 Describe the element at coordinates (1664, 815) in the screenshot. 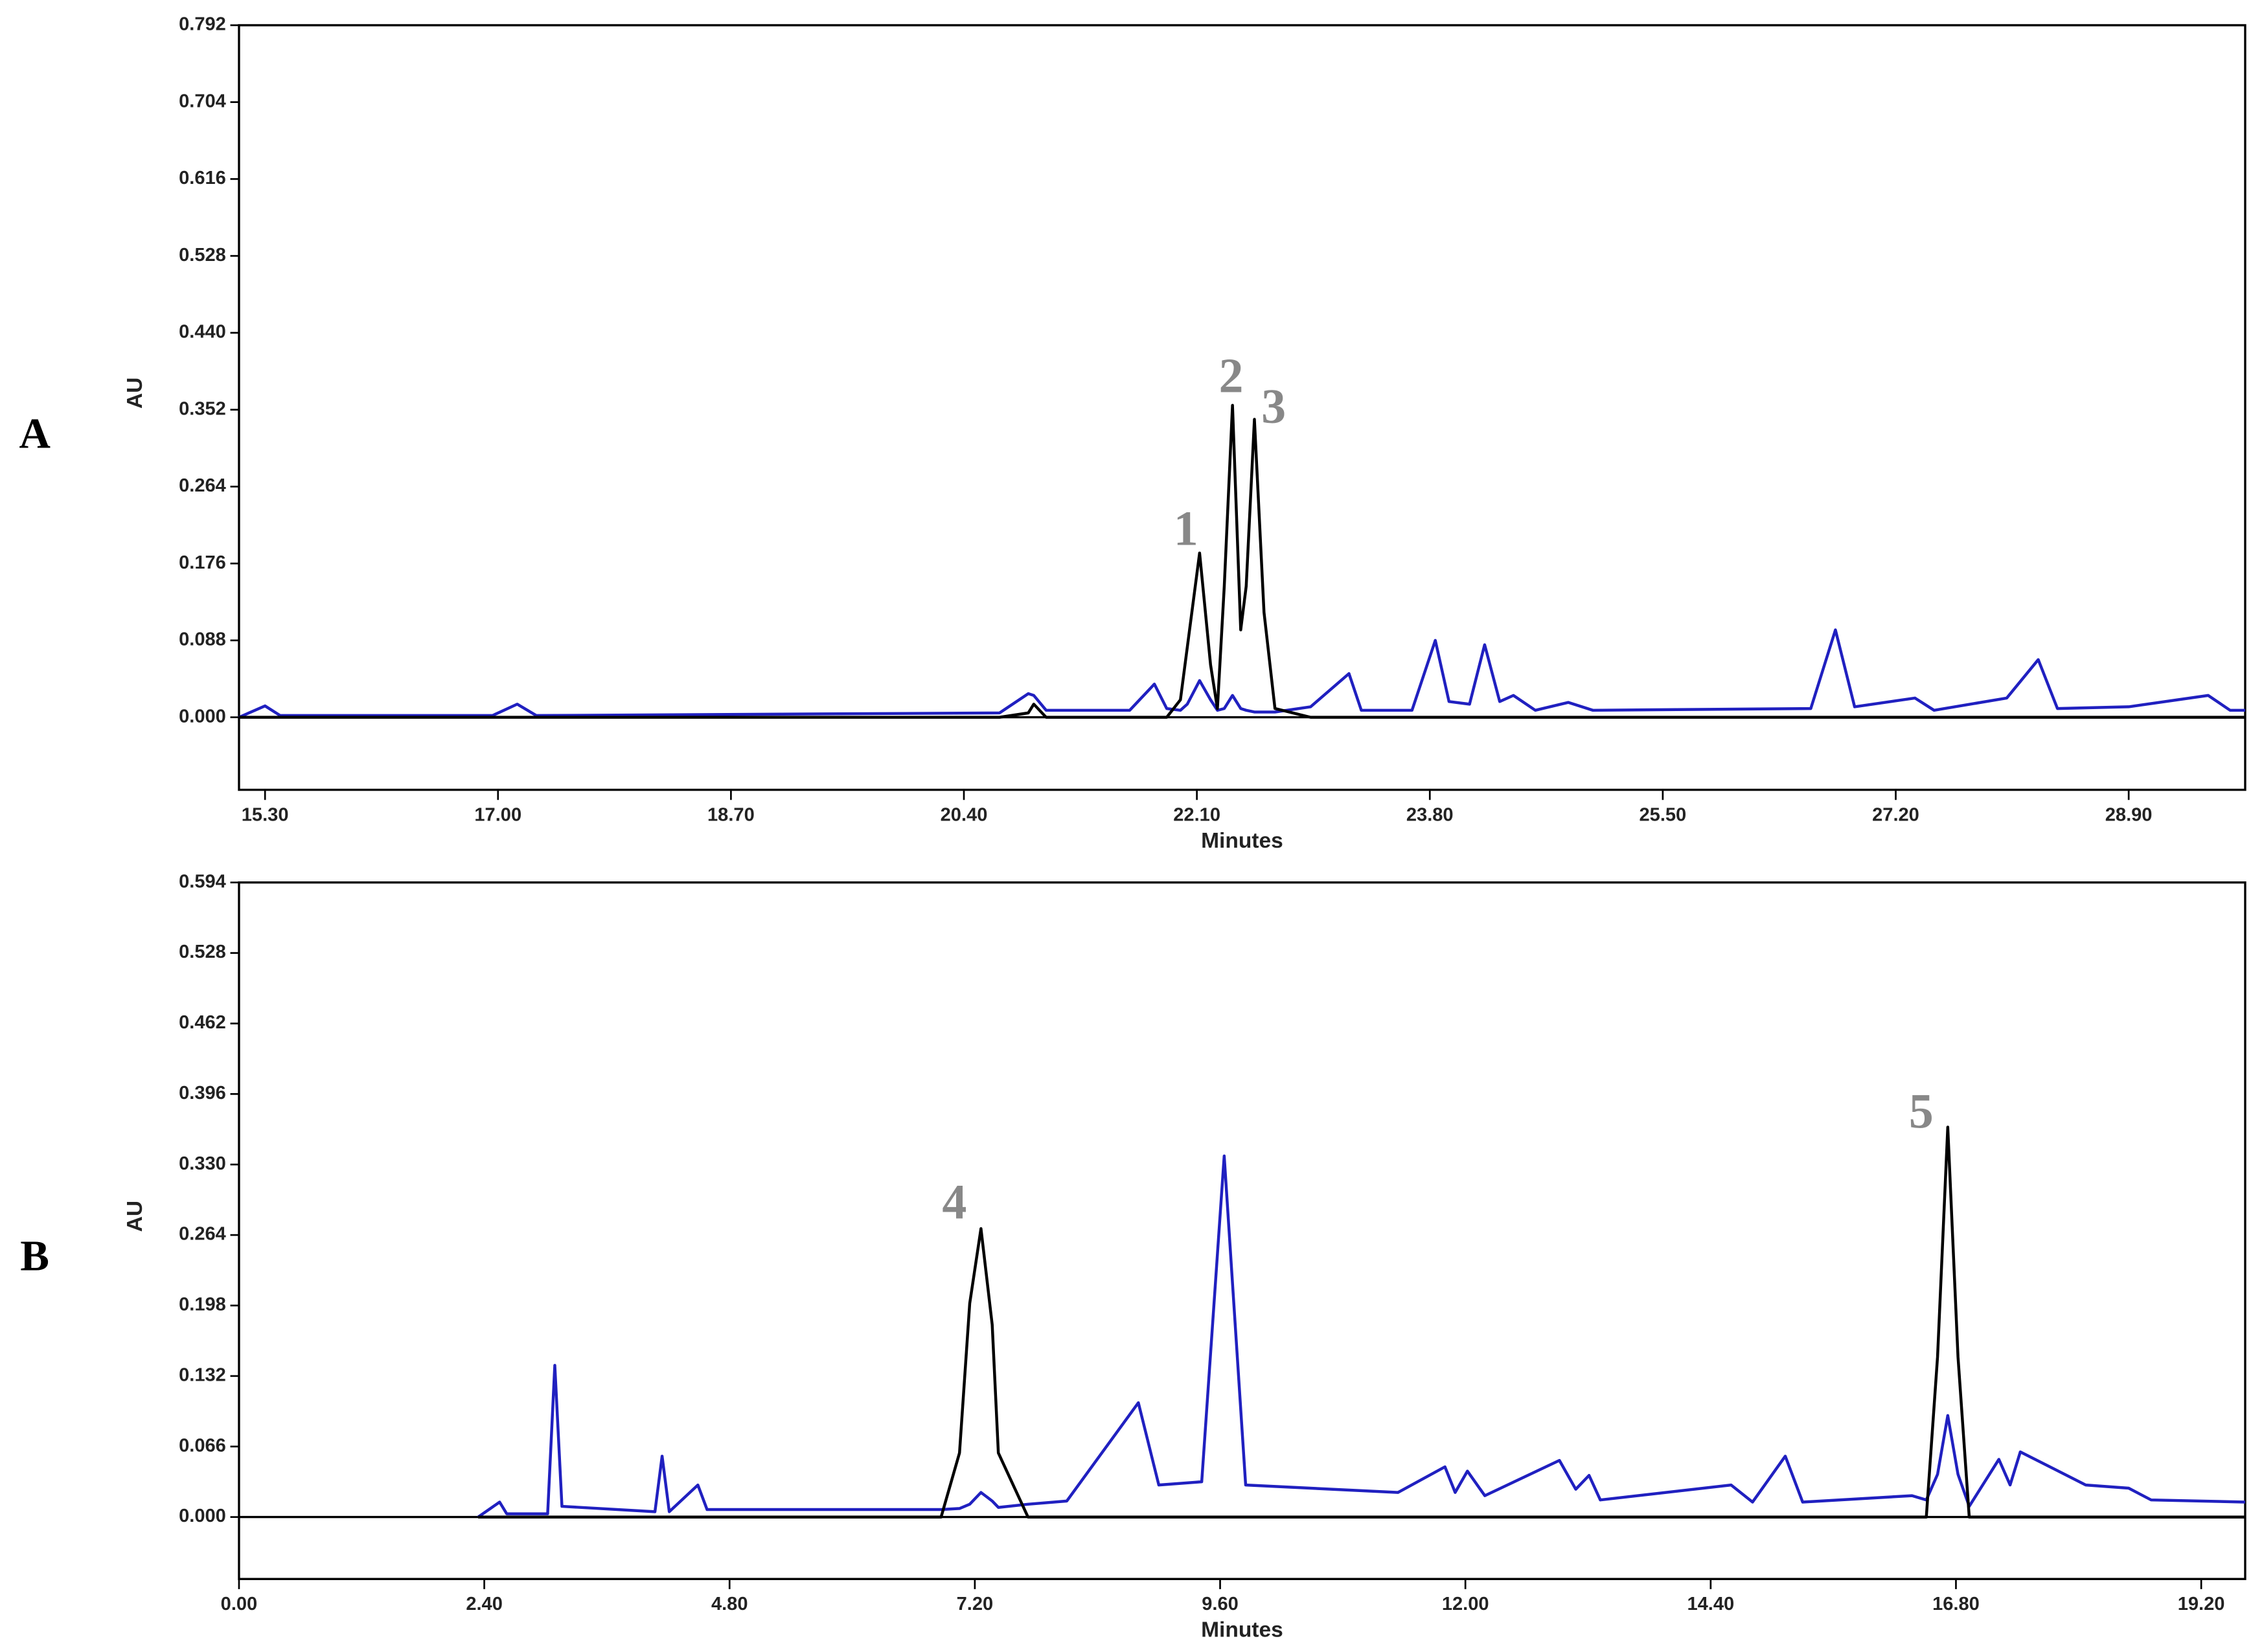

I see `x-tick-label: 25.50` at that location.